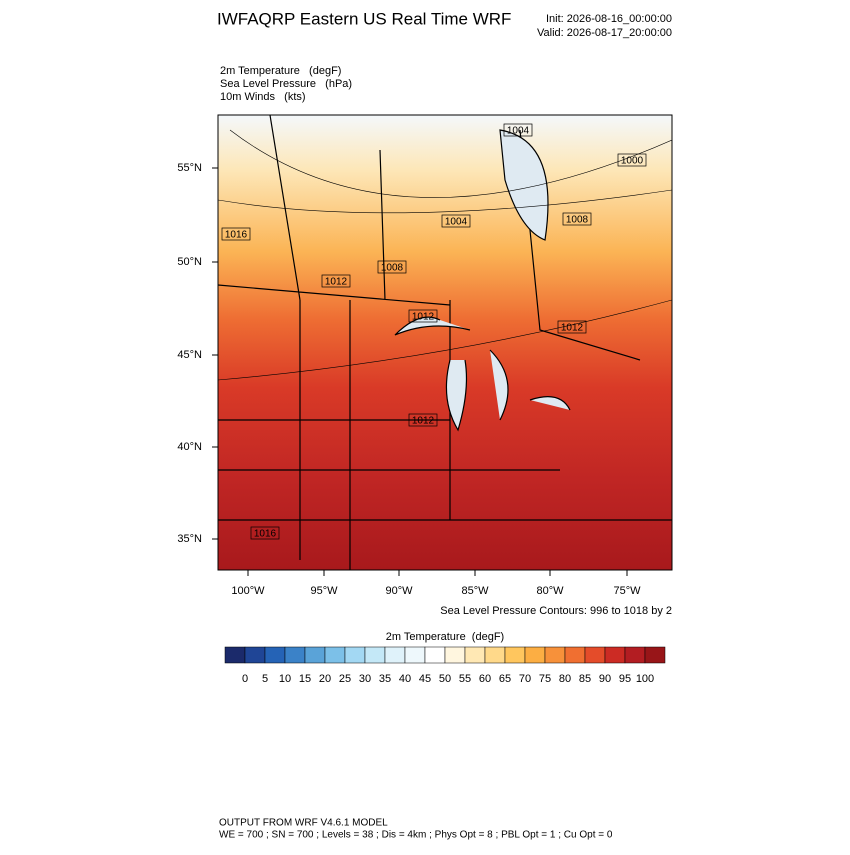 The width and height of the screenshot is (850, 855). Describe the element at coordinates (189, 447) in the screenshot. I see `lat-label: 40°N` at that location.